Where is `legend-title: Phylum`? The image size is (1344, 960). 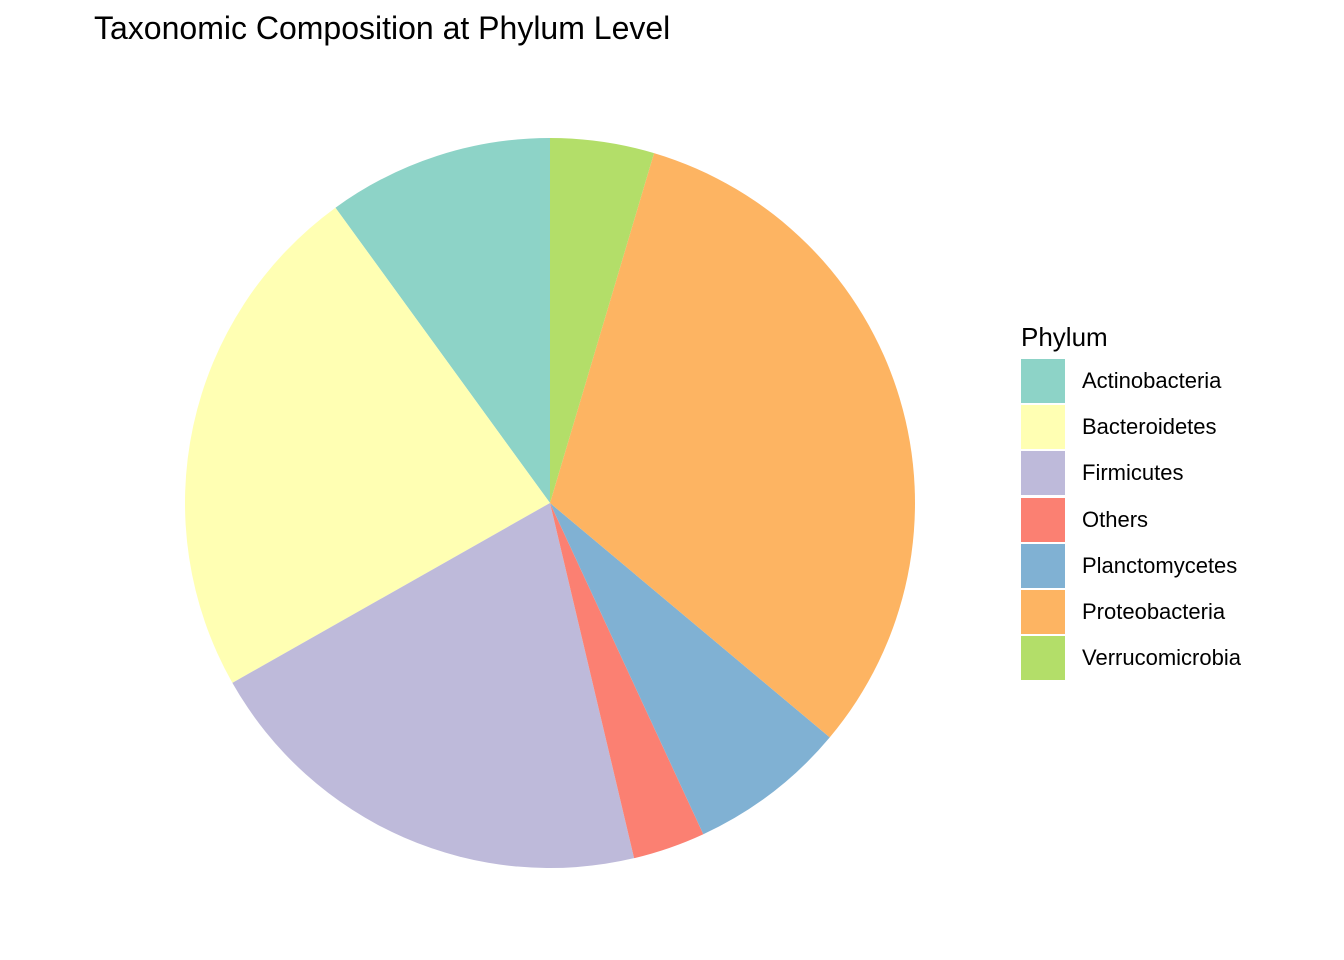
legend-title: Phylum is located at coordinates (1064, 337).